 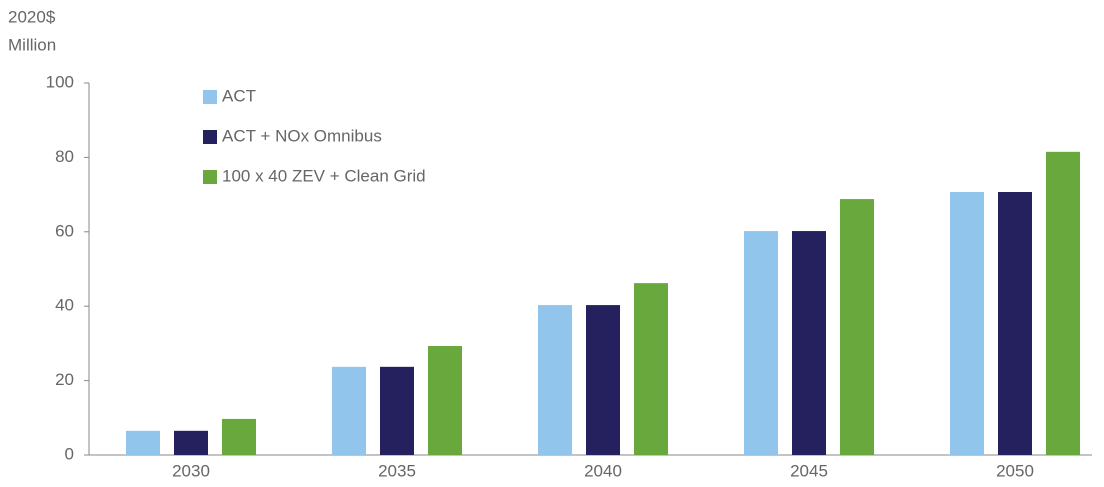 What do you see at coordinates (302, 135) in the screenshot?
I see `legend-label: ACT + NOx Omnibus` at bounding box center [302, 135].